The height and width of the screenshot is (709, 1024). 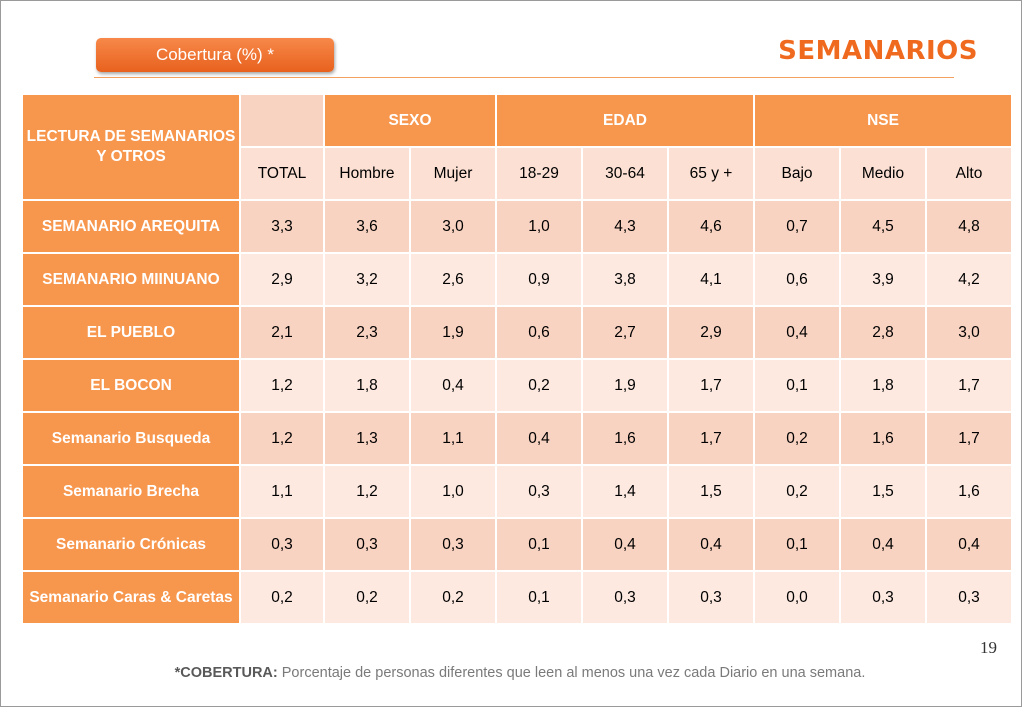 What do you see at coordinates (282, 332) in the screenshot?
I see `table-cell: 2,1` at bounding box center [282, 332].